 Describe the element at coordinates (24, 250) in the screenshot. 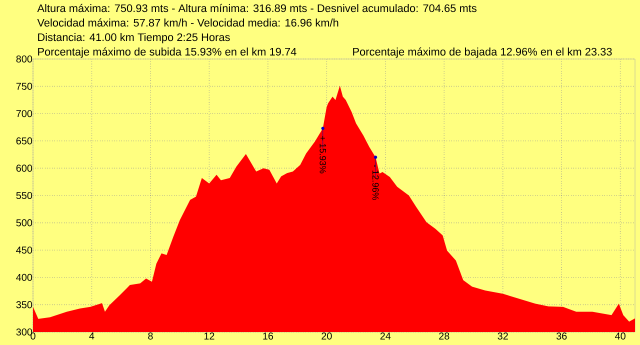

I see `y-tick-label: 450` at that location.